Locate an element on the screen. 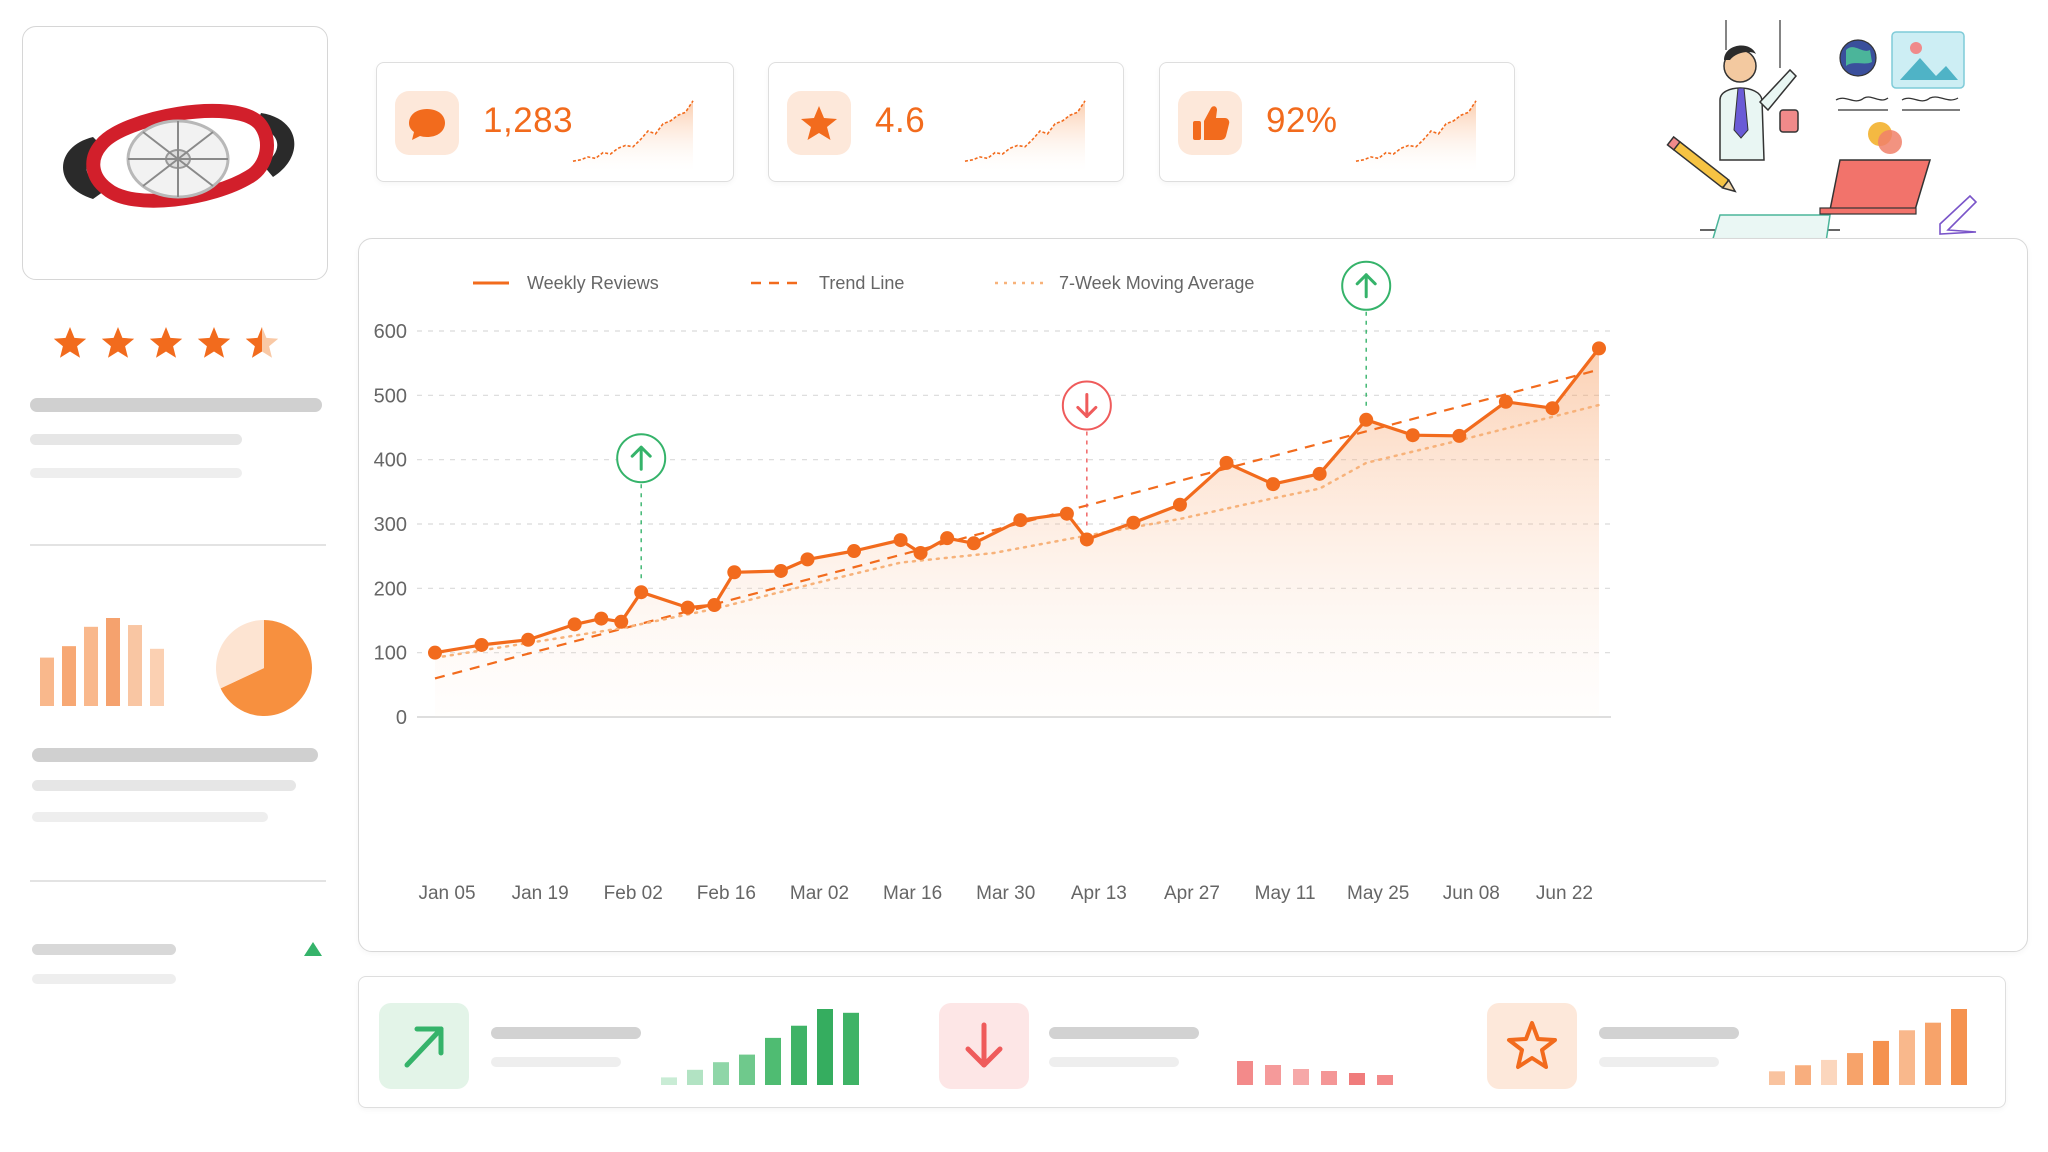 This screenshot has width=2048, height=1152. thumbs-up-icon is located at coordinates (1211, 123).